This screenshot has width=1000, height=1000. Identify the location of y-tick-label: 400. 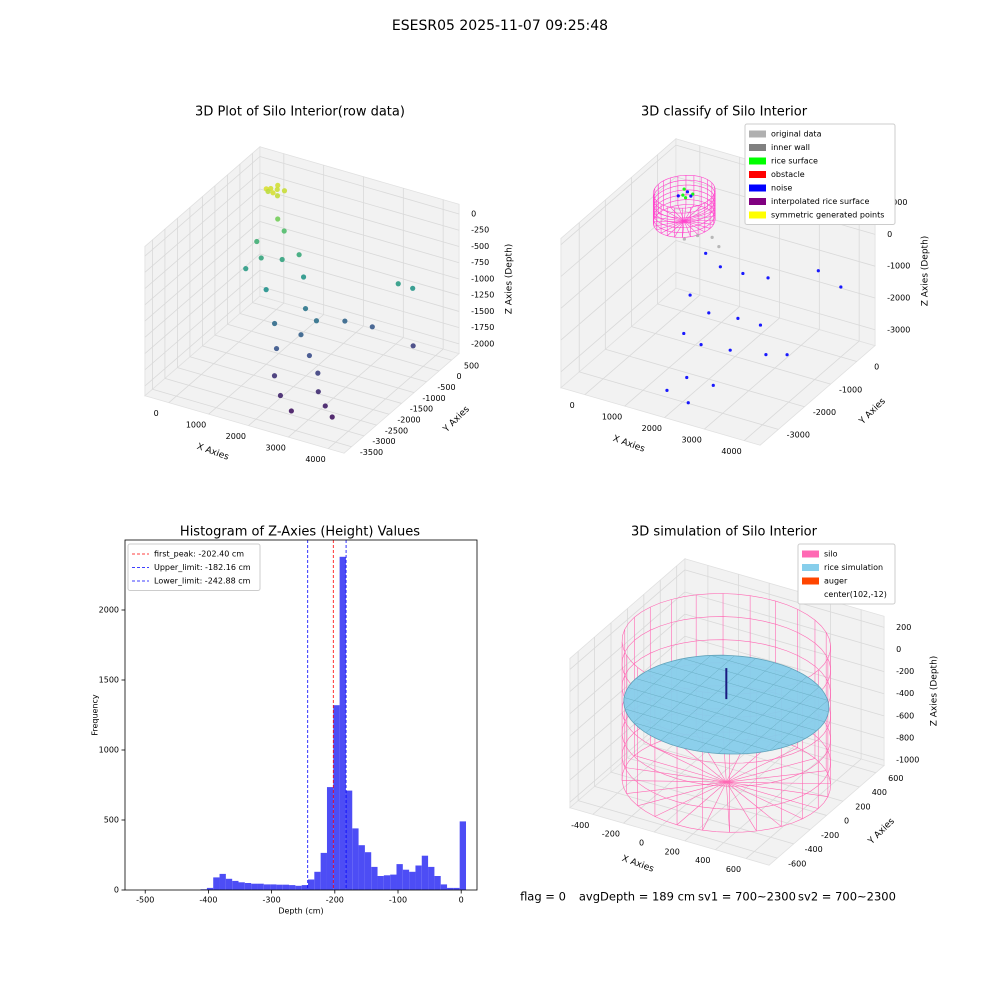
(879, 792).